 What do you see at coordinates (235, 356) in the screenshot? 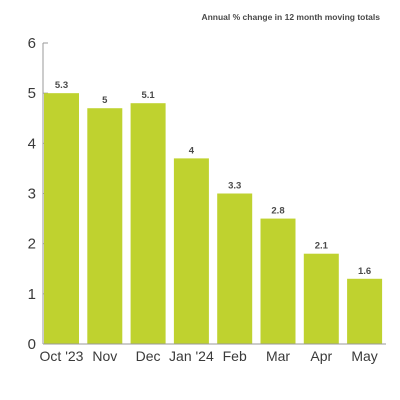
I see `x-tick-label: Feb` at bounding box center [235, 356].